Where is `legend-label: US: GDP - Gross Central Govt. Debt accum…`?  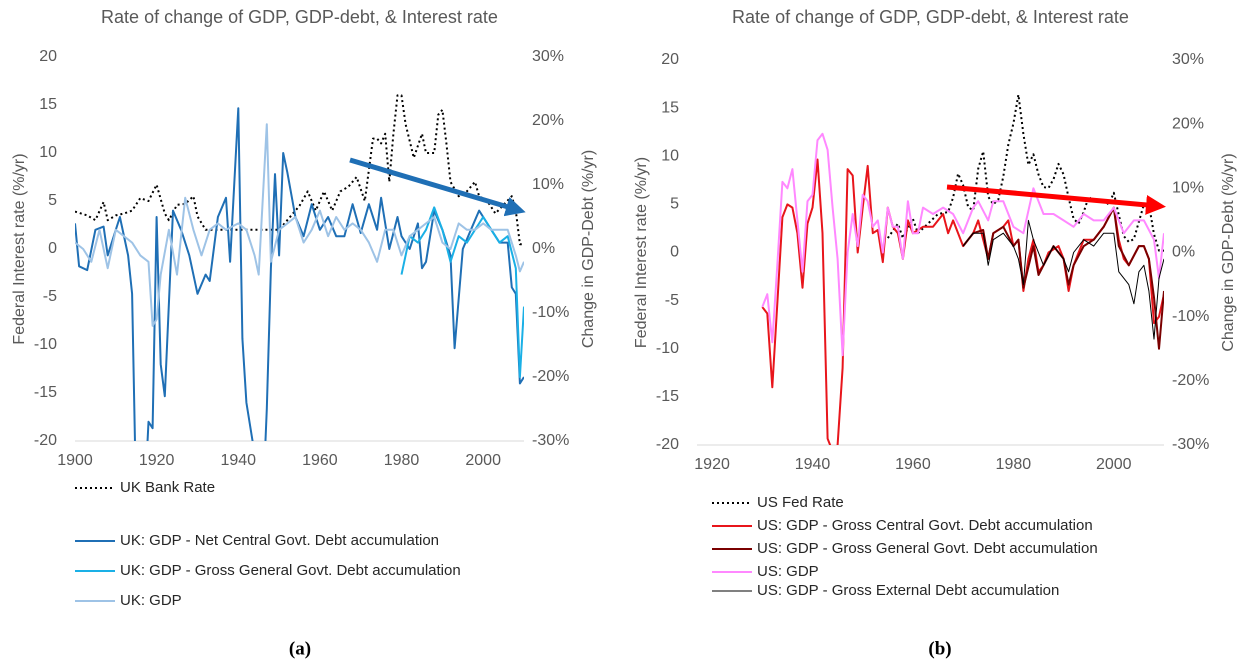 legend-label: US: GDP - Gross Central Govt. Debt accum… is located at coordinates (925, 525).